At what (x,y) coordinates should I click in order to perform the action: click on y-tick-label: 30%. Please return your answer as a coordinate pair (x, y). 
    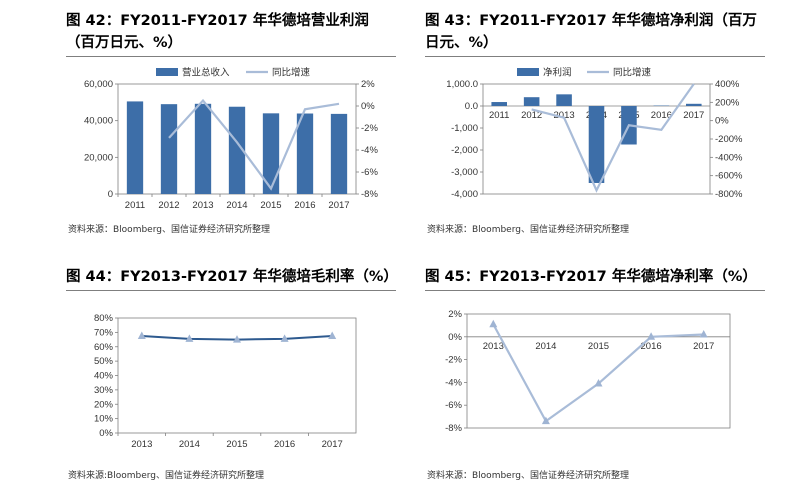
    Looking at the image, I should click on (104, 390).